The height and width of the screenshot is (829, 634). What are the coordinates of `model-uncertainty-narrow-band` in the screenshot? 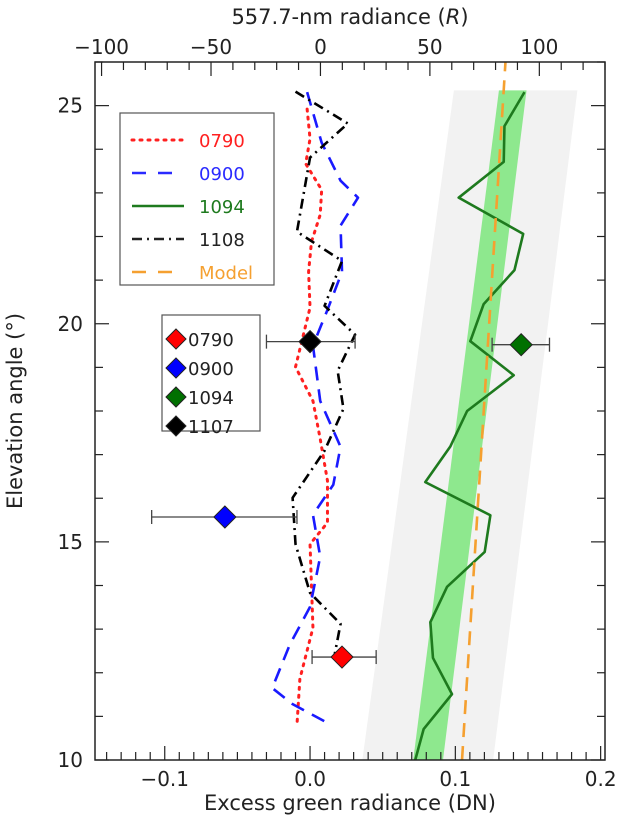 It's located at (470, 425).